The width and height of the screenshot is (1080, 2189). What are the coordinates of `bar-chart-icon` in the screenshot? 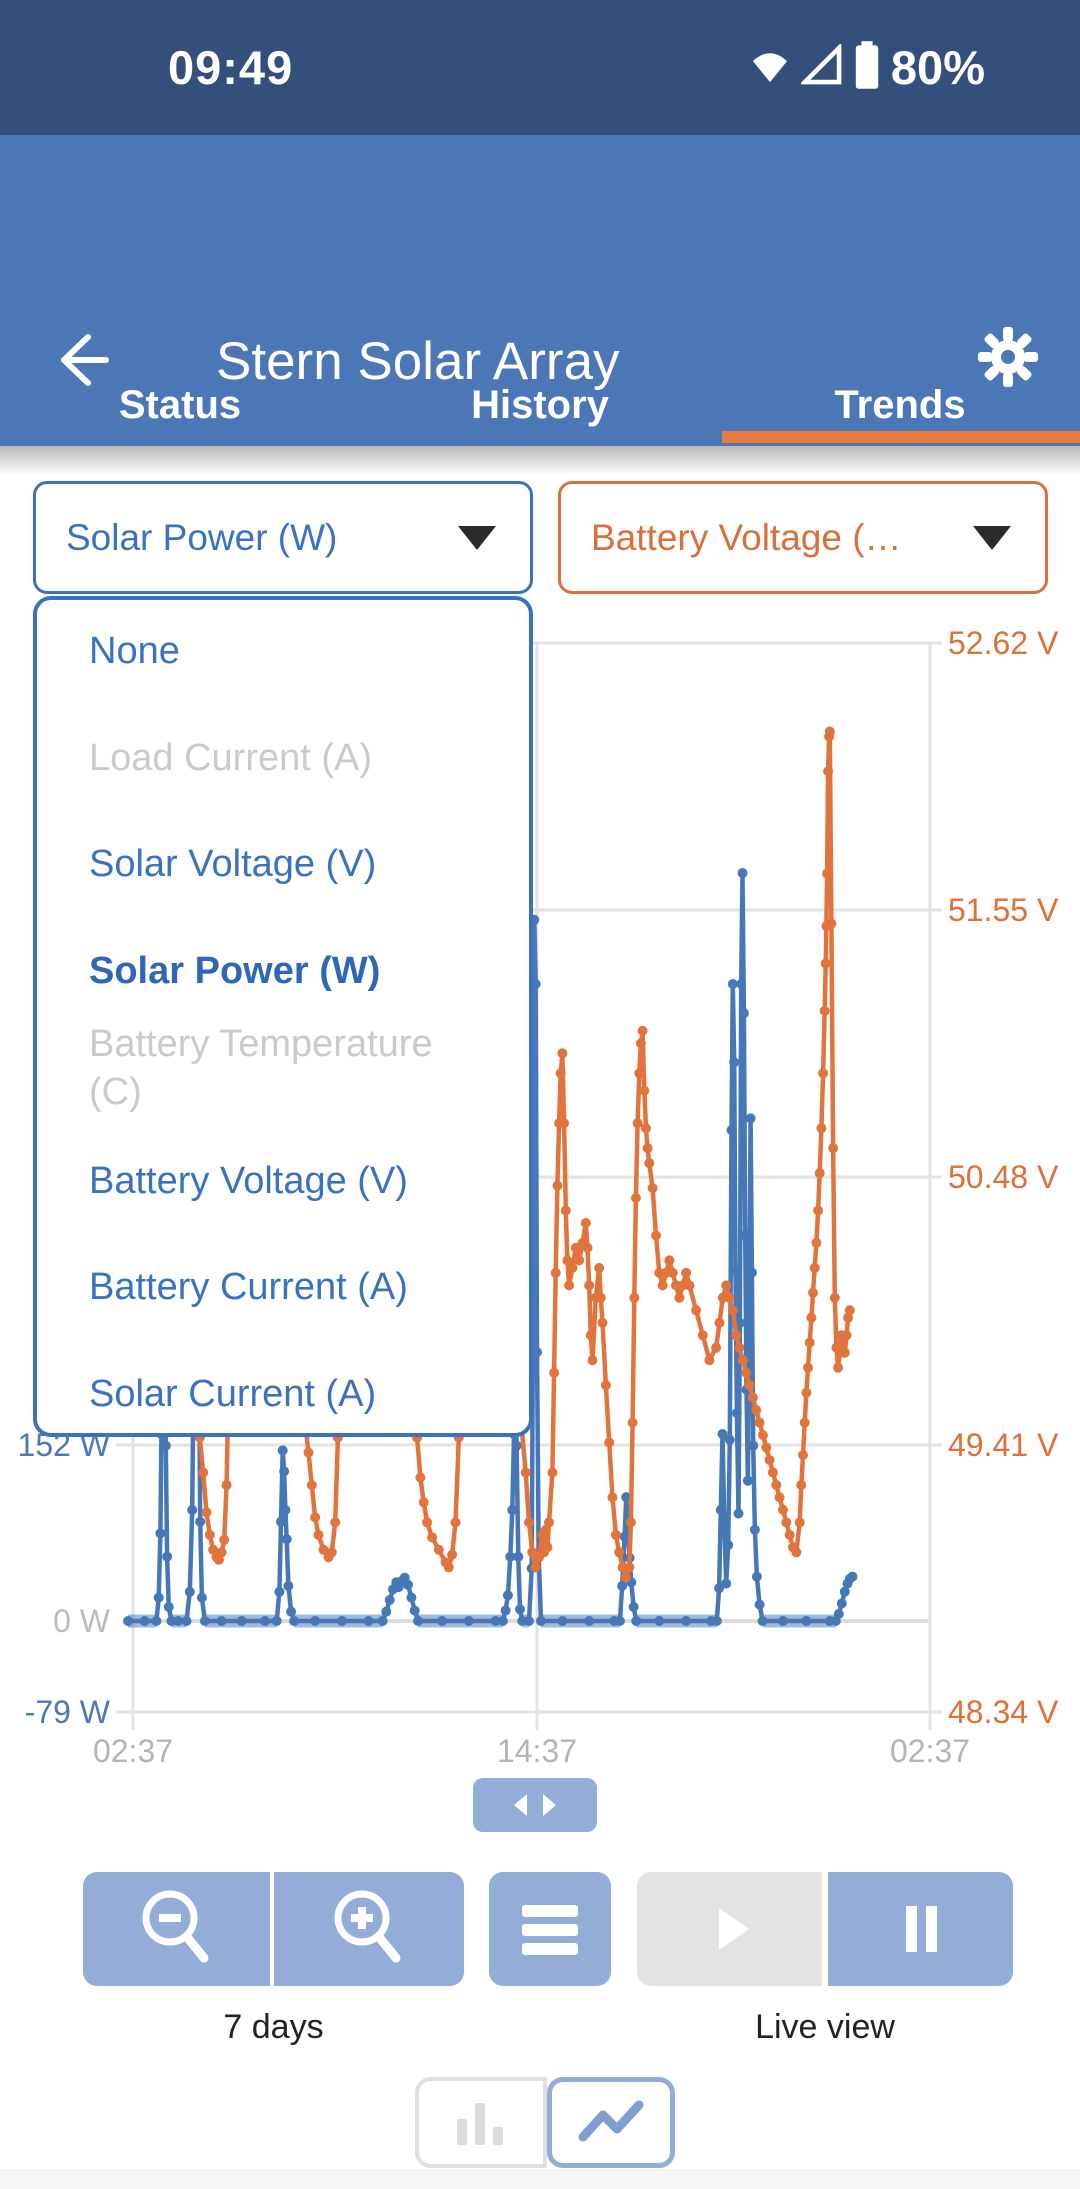 It's located at (480, 2123).